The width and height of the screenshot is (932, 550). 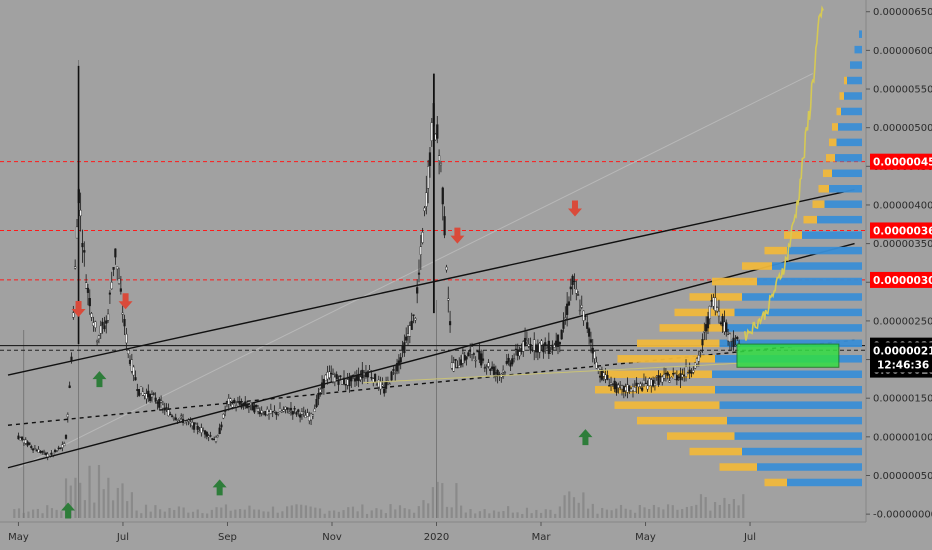 What do you see at coordinates (436, 537) in the screenshot?
I see `x-tick-label: 2020` at bounding box center [436, 537].